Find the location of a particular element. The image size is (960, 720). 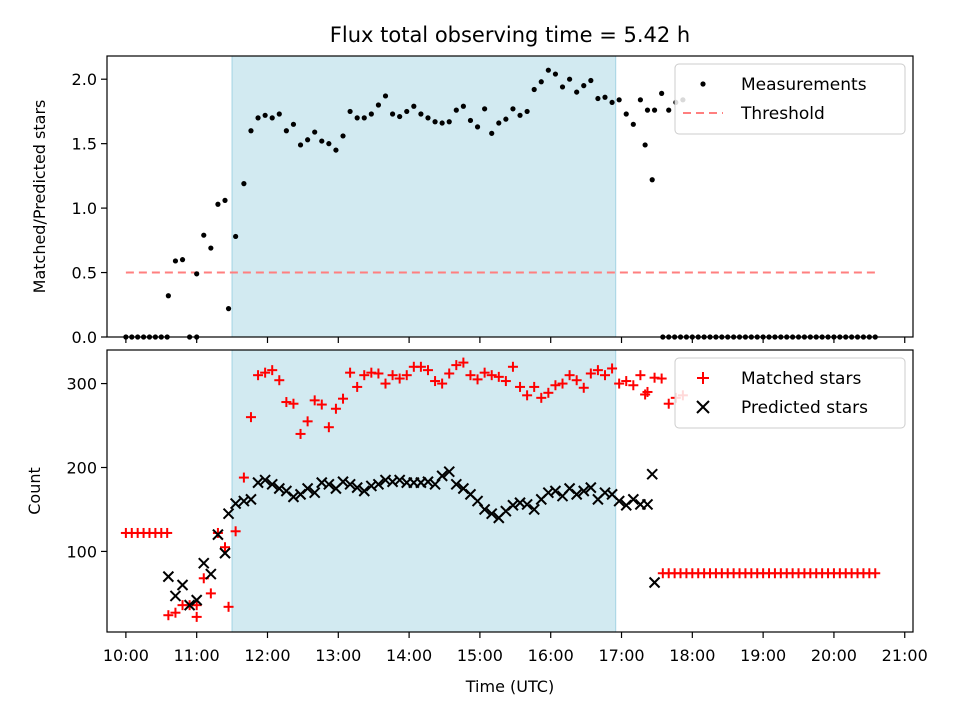

legend-label: Predicted stars is located at coordinates (804, 408).